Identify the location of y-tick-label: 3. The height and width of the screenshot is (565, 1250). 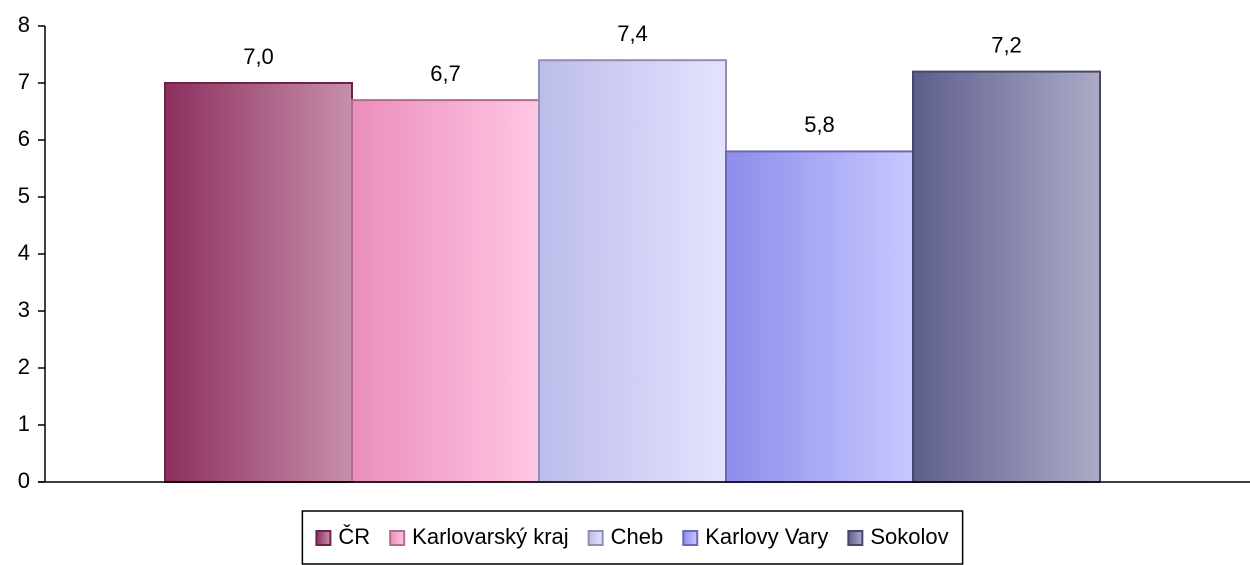
(24, 309).